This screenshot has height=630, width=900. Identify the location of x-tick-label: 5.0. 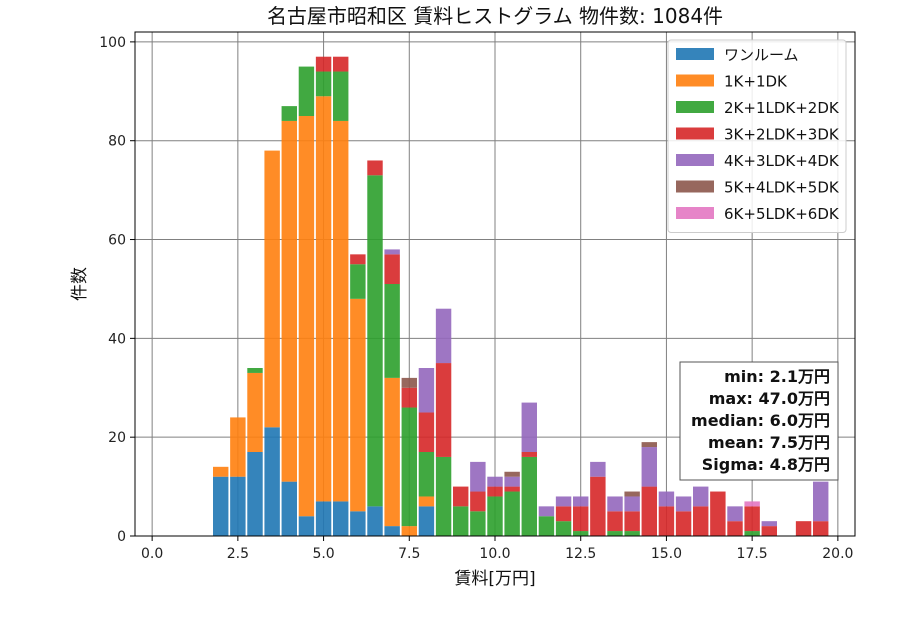
(323, 554).